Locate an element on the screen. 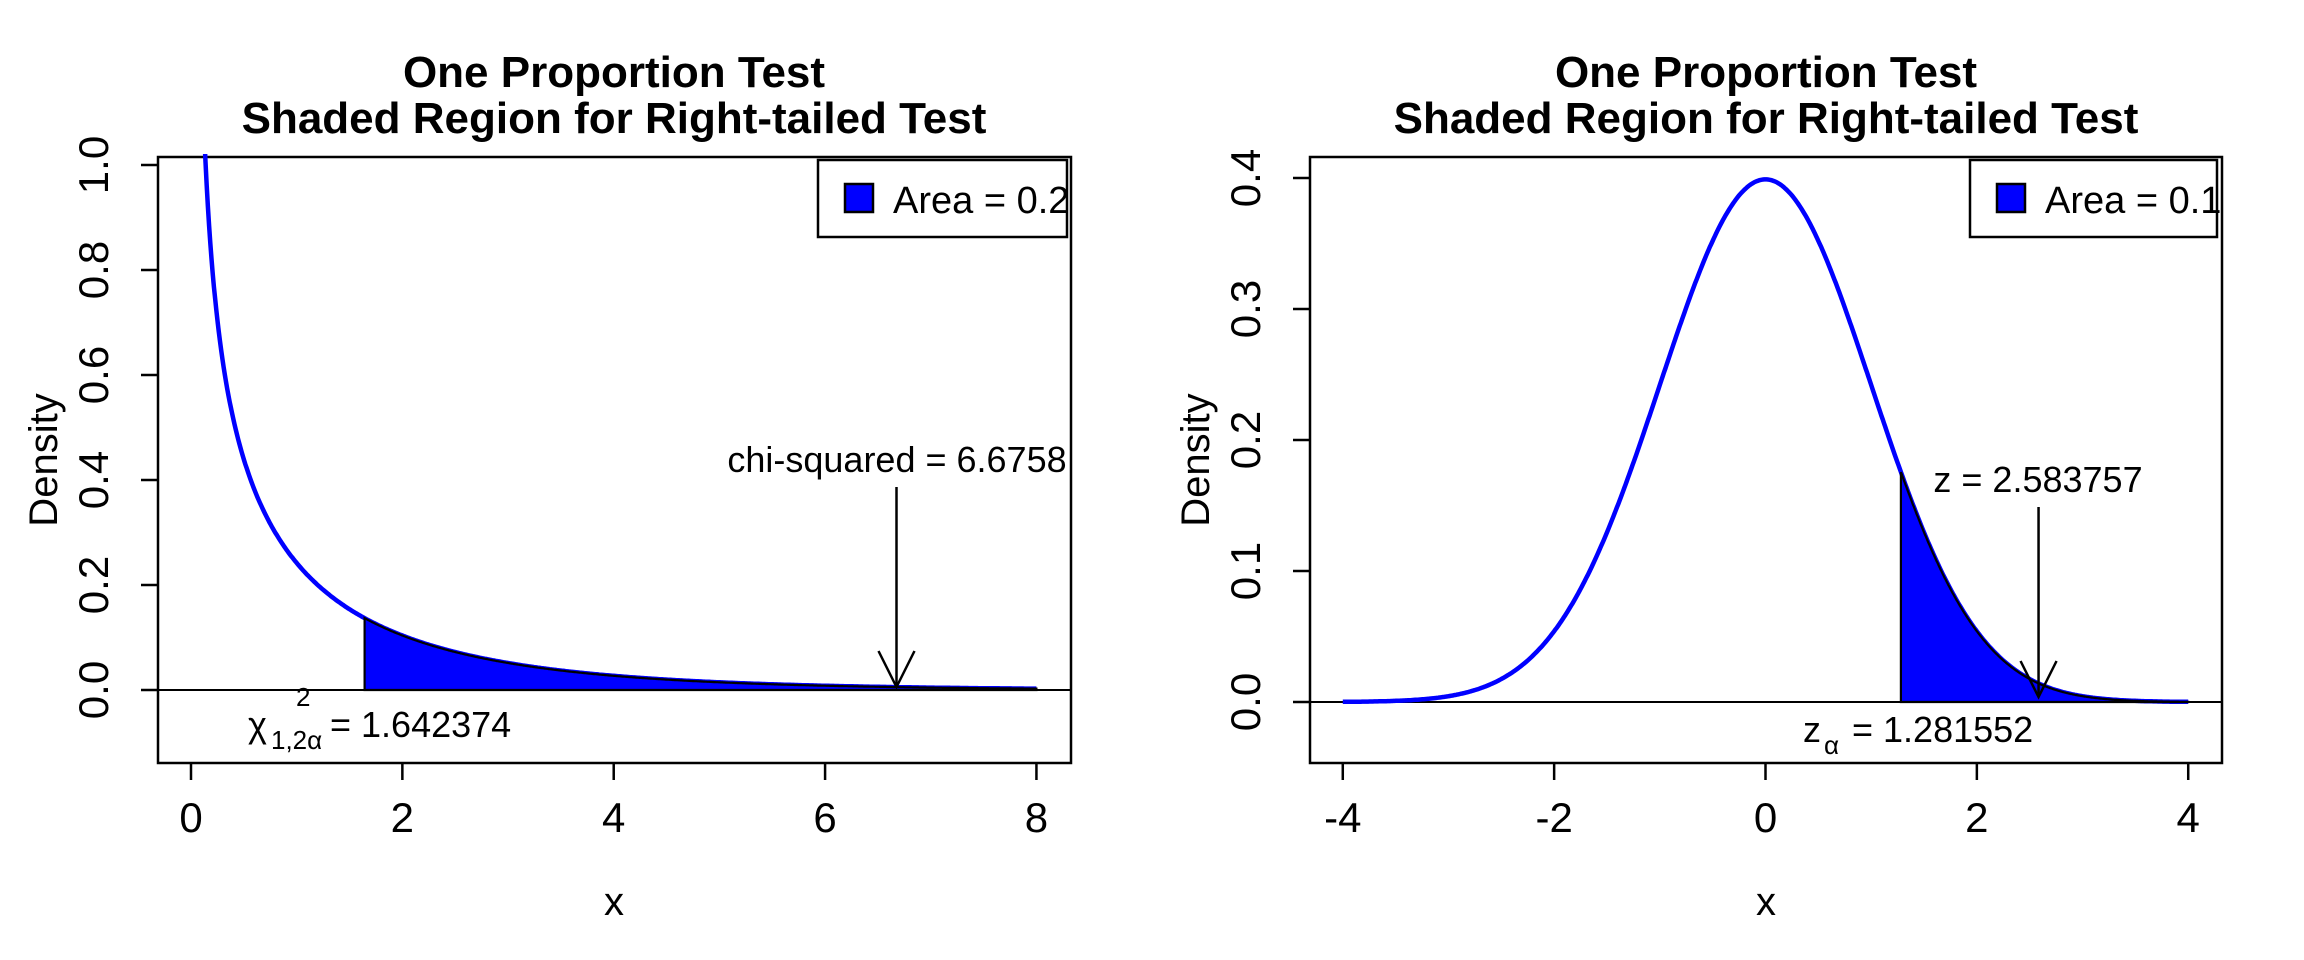  left-test-statistic-arrow is located at coordinates (896, 588).